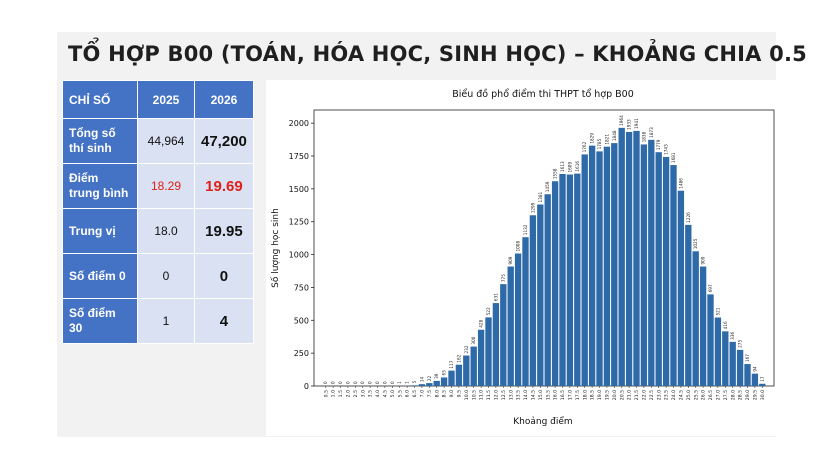 Image resolution: width=834 pixels, height=469 pixels. What do you see at coordinates (710, 288) in the screenshot?
I see `bar-value-label: 697` at bounding box center [710, 288].